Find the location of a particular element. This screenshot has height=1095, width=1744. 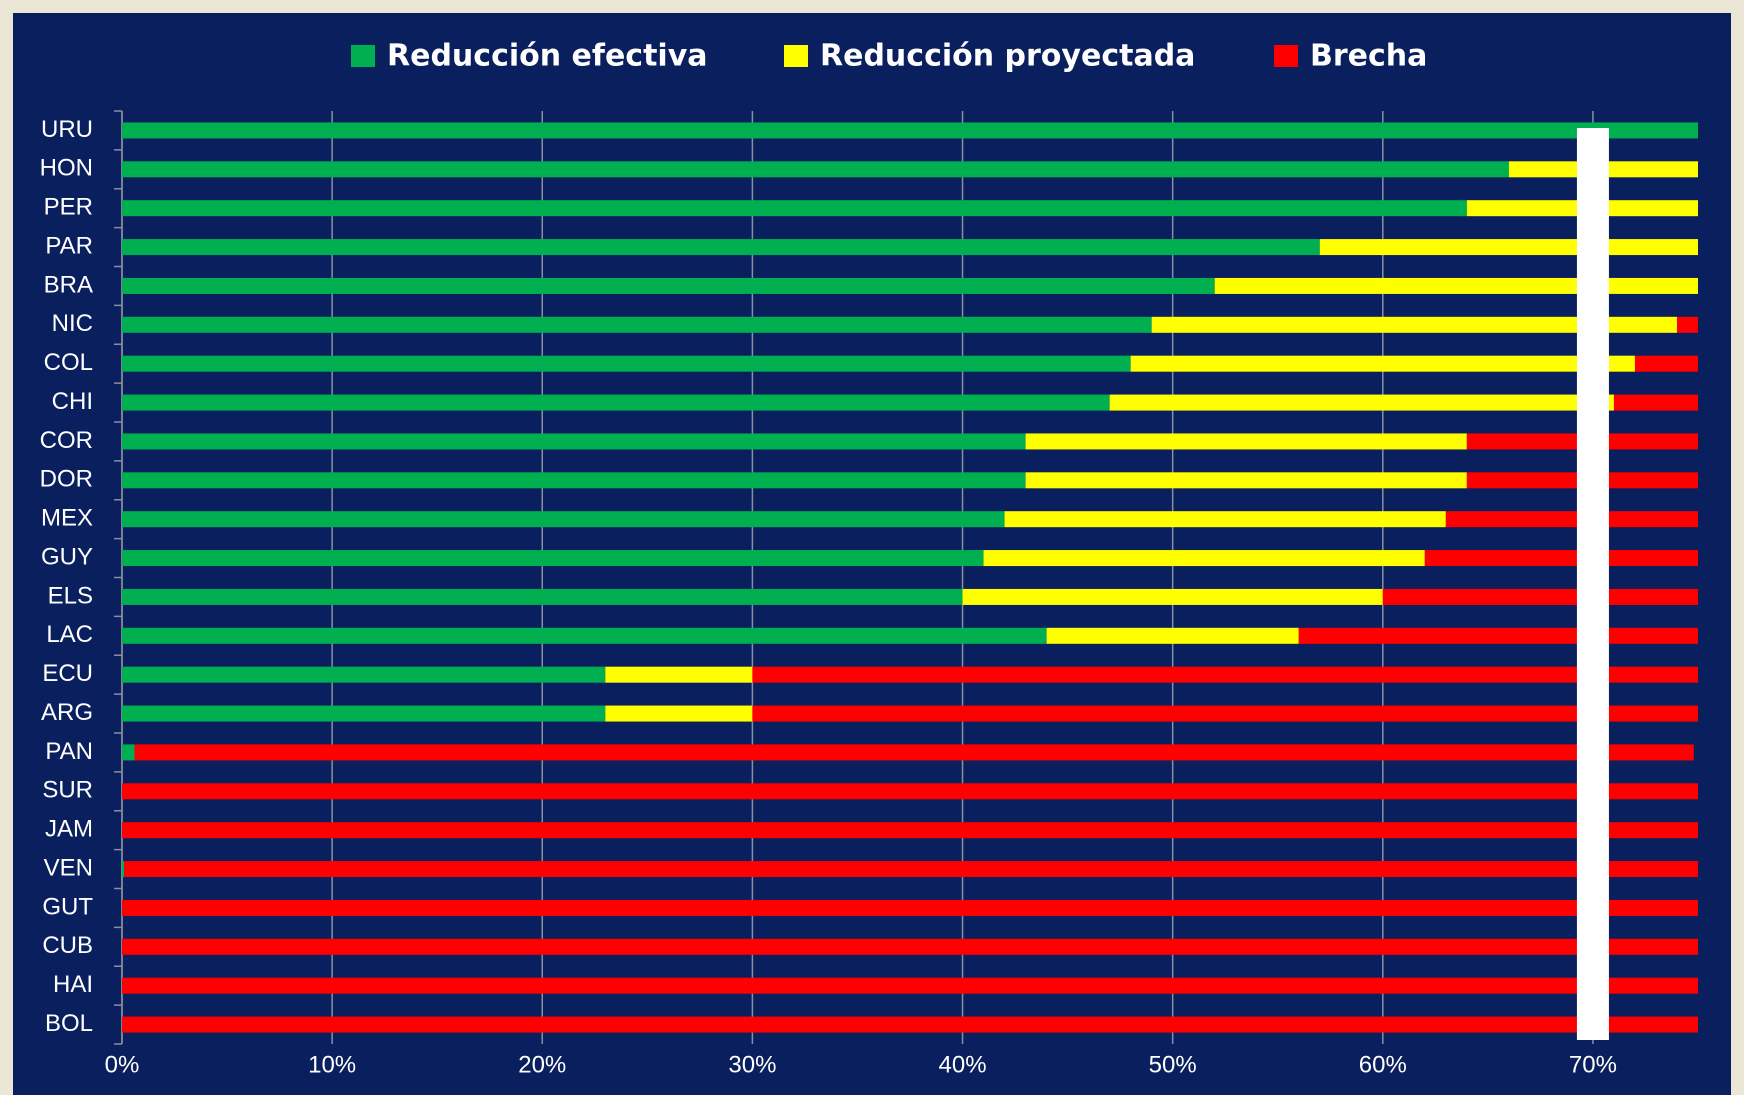

x-tick-label: 70% is located at coordinates (1593, 1064).